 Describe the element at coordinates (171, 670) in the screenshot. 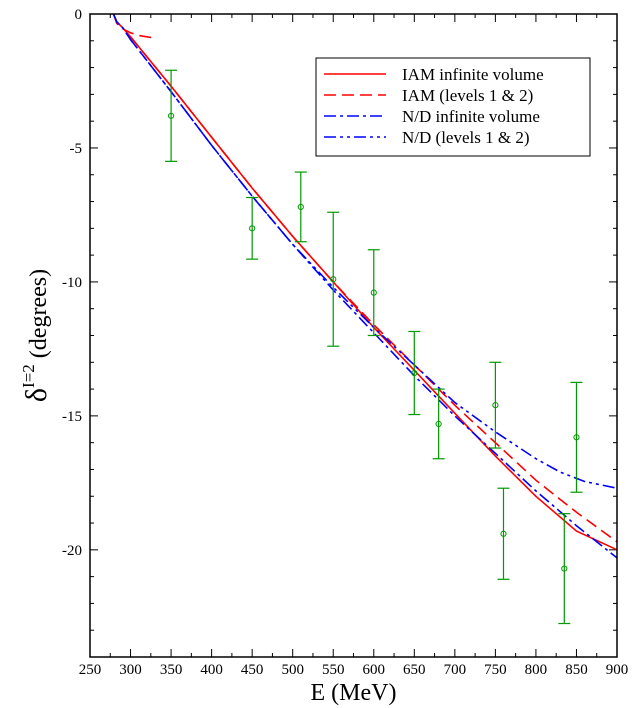

I see `x-tick-label: 350` at that location.